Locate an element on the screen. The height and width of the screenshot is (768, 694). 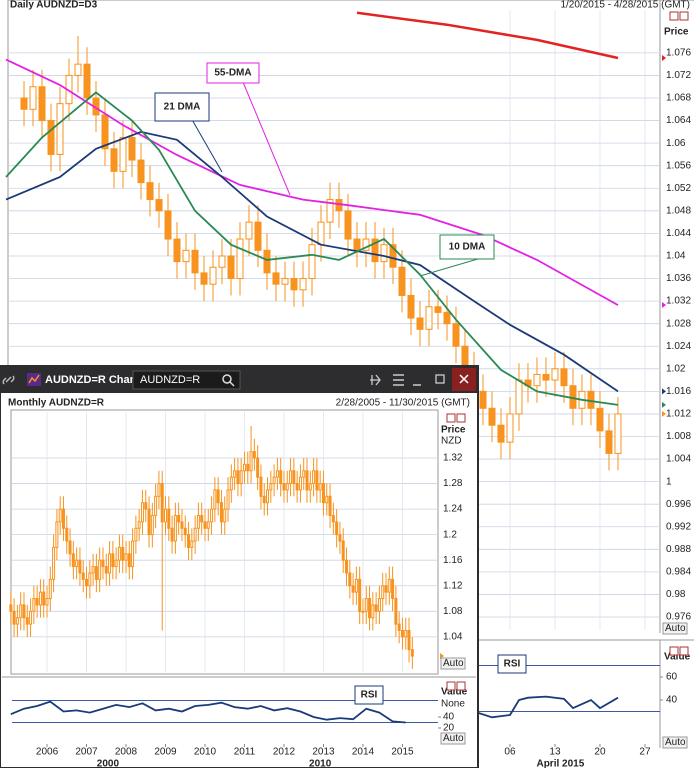
axis-label: NZD is located at coordinates (451, 441).